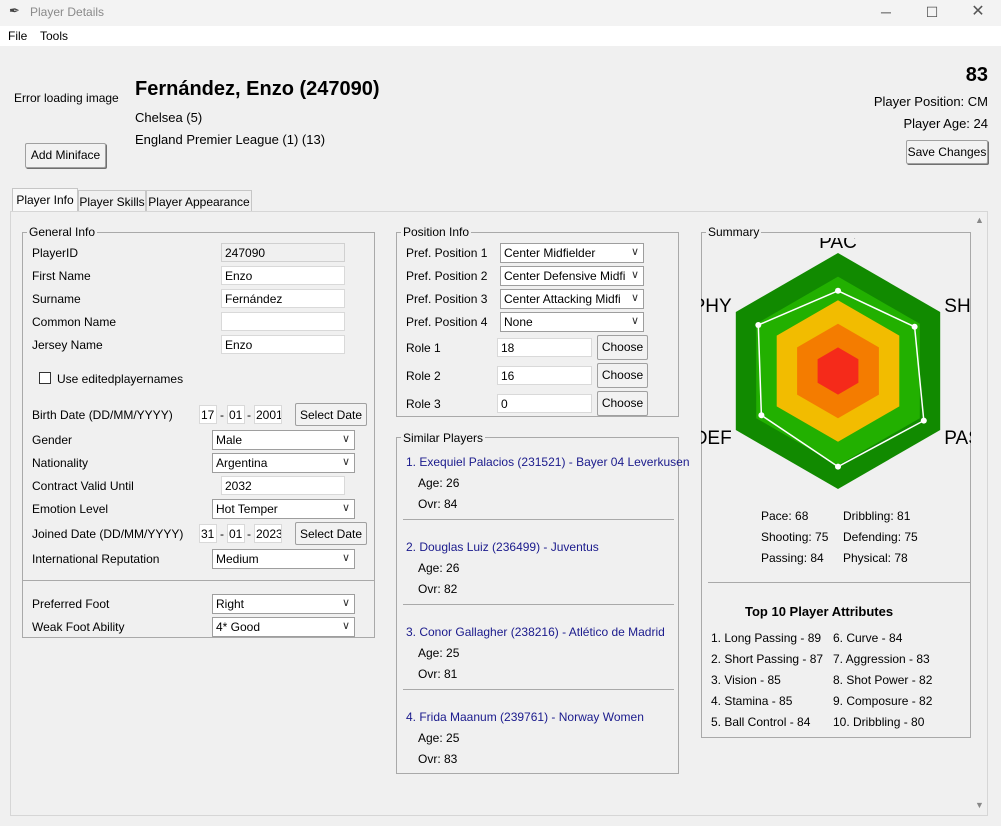  Describe the element at coordinates (795, 537) in the screenshot. I see `shooting-stat: Shooting: 75` at that location.